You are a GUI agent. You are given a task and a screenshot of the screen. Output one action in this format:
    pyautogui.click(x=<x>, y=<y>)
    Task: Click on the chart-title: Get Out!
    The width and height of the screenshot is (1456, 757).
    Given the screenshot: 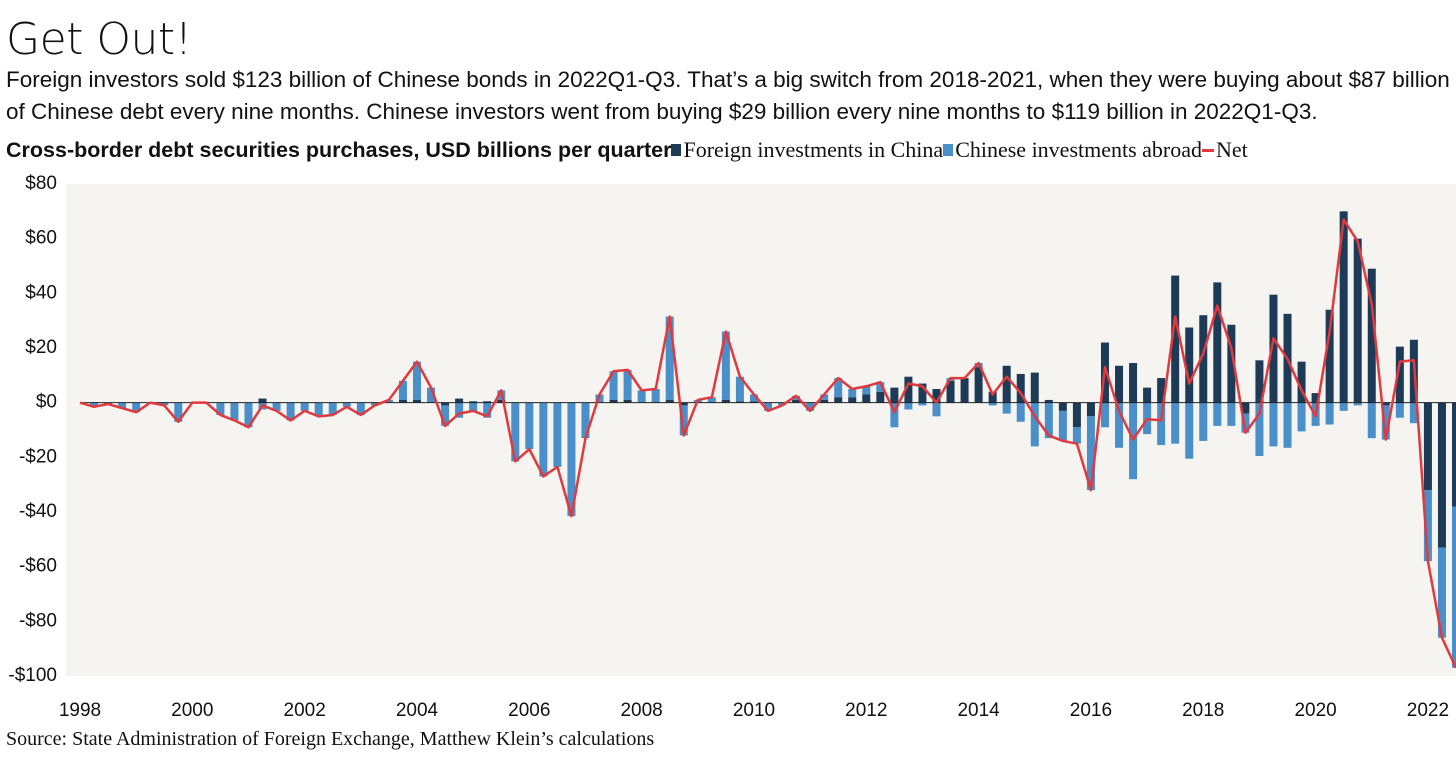 What is the action you would take?
    pyautogui.click(x=99, y=39)
    